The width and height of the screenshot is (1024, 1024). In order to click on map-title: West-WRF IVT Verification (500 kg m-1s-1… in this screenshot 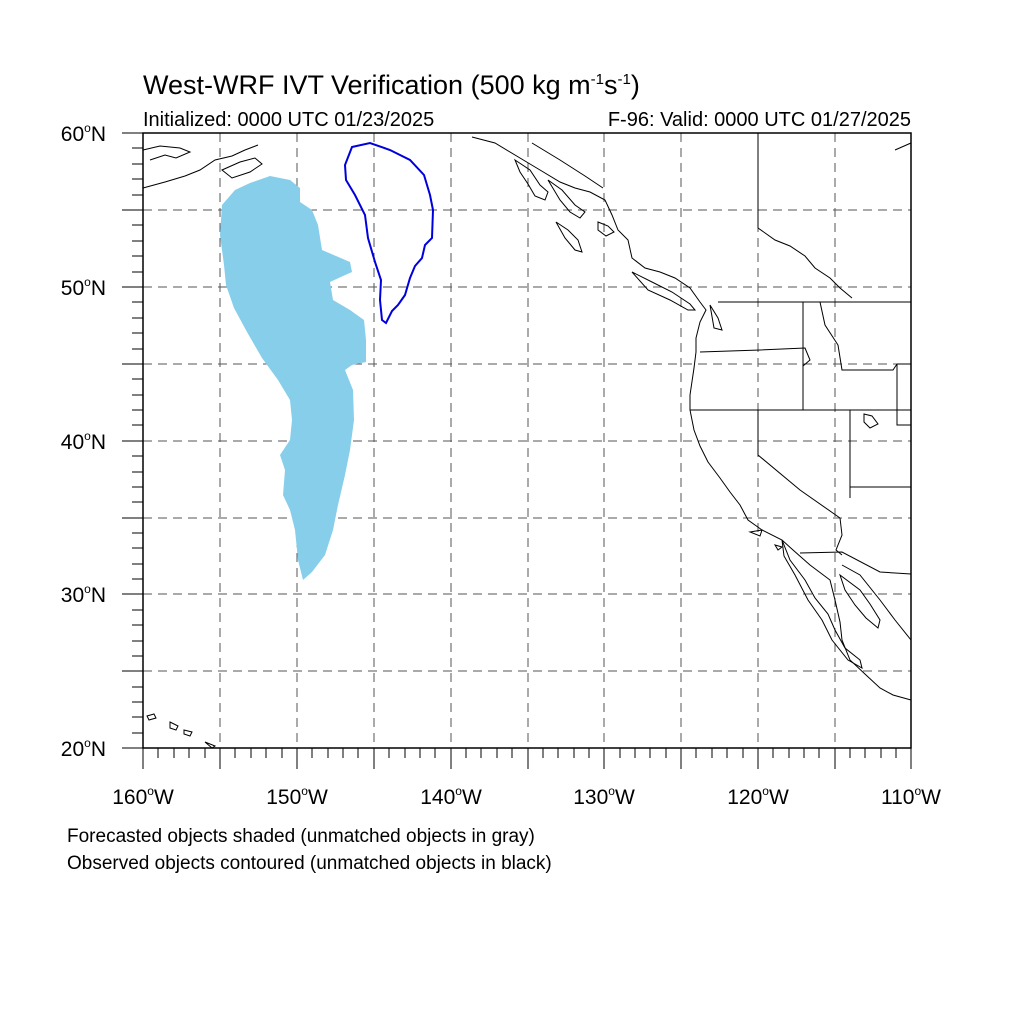, I will do `click(391, 85)`.